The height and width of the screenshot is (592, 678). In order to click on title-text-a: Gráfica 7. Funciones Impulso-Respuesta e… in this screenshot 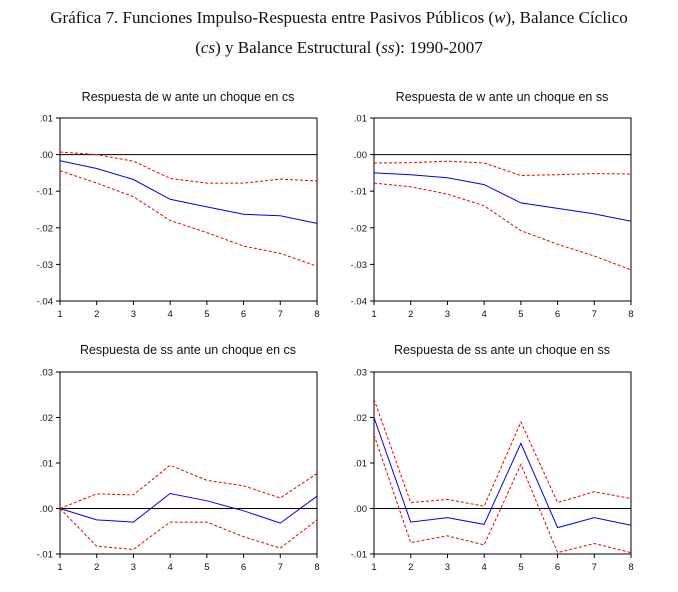, I will do `click(272, 17)`.